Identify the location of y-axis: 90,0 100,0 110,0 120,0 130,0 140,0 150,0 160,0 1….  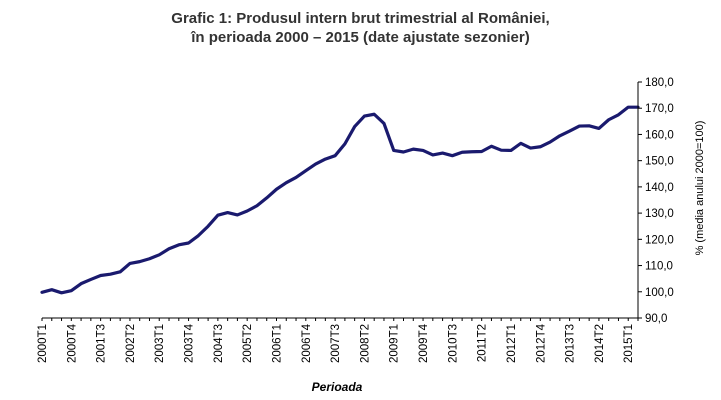
(655, 201).